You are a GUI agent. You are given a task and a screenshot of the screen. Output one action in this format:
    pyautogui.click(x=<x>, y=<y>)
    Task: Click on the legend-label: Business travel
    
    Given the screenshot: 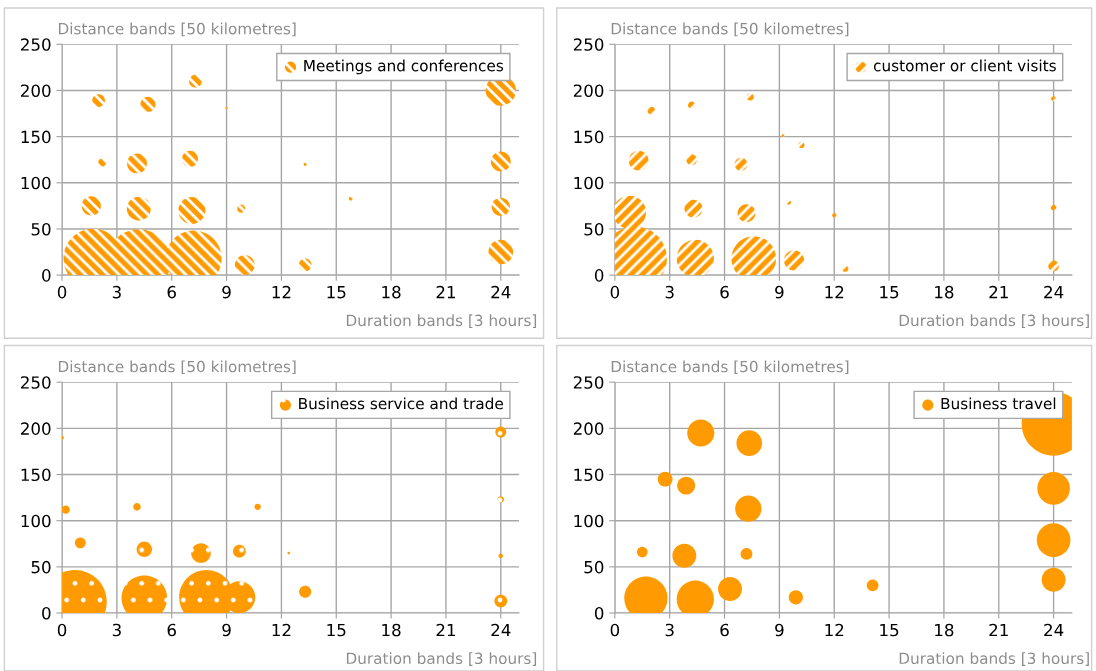 What is the action you would take?
    pyautogui.click(x=998, y=403)
    